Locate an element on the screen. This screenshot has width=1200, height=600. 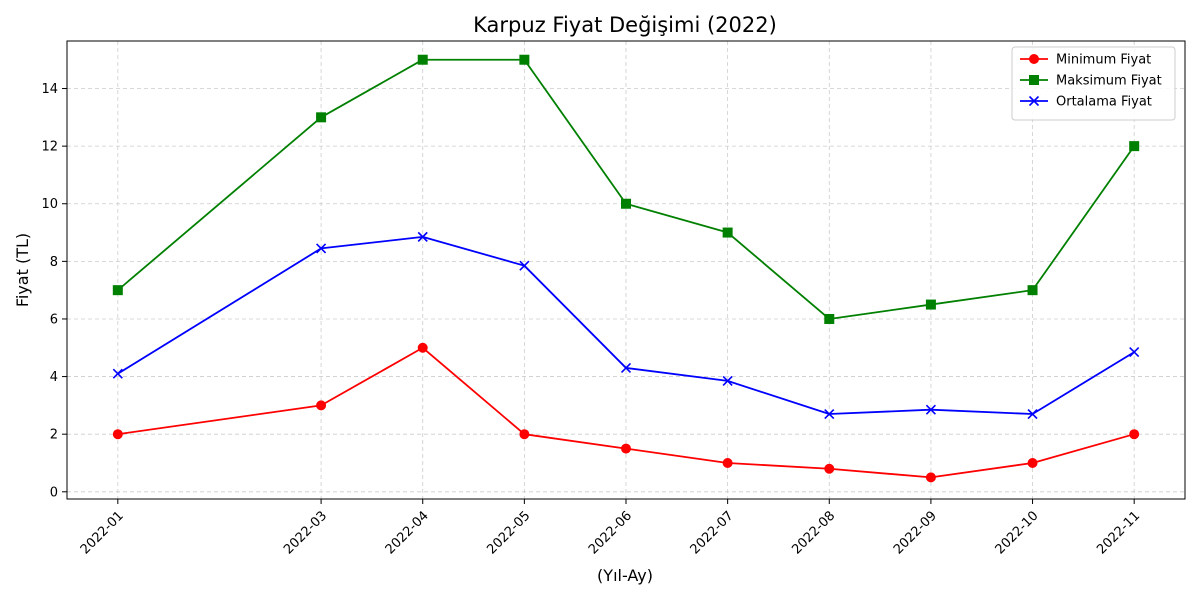
legend-label: Maksimum Fiyat is located at coordinates (1109, 81).